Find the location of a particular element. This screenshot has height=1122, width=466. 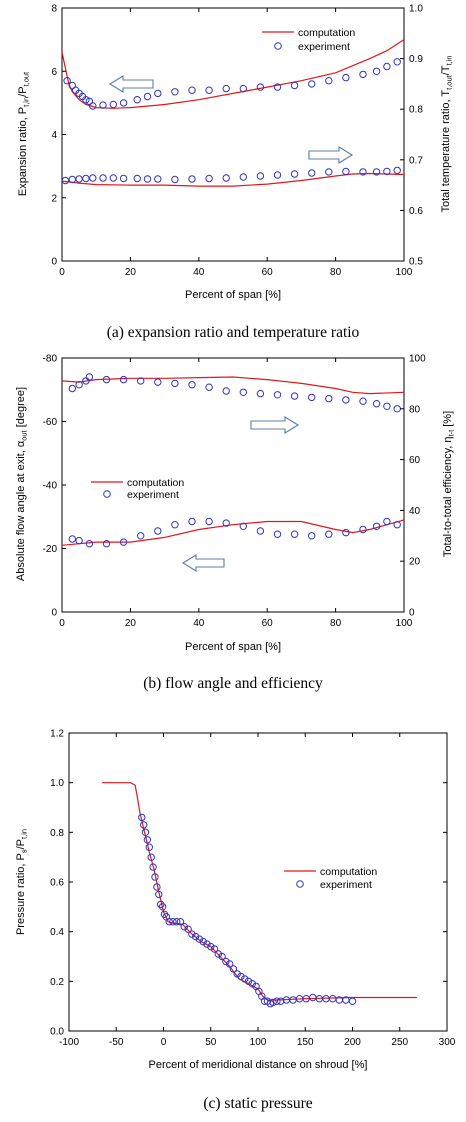

y-left-tick-label: 0 is located at coordinates (54, 262).